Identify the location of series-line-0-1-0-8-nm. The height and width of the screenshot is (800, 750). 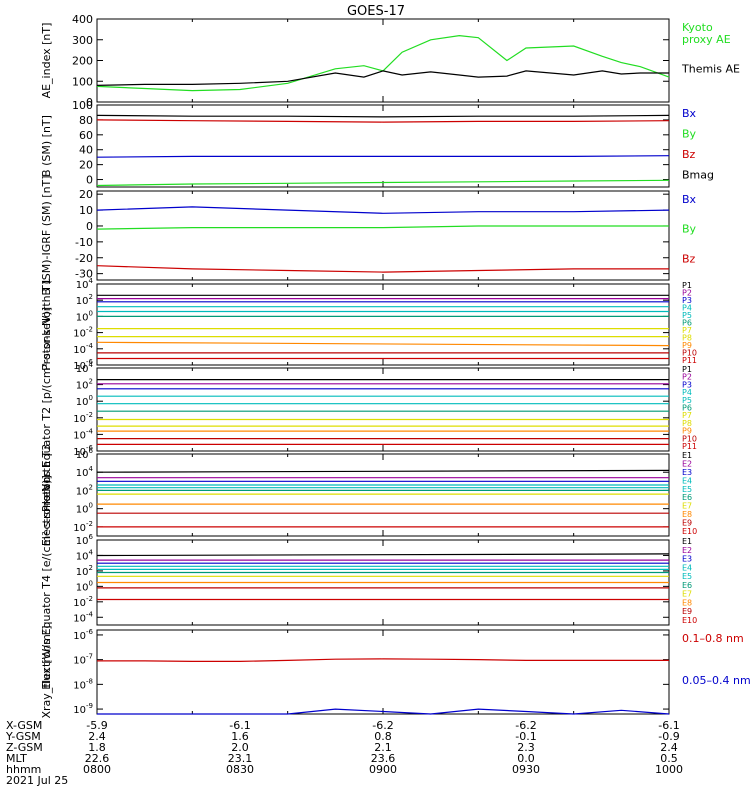
(383, 660).